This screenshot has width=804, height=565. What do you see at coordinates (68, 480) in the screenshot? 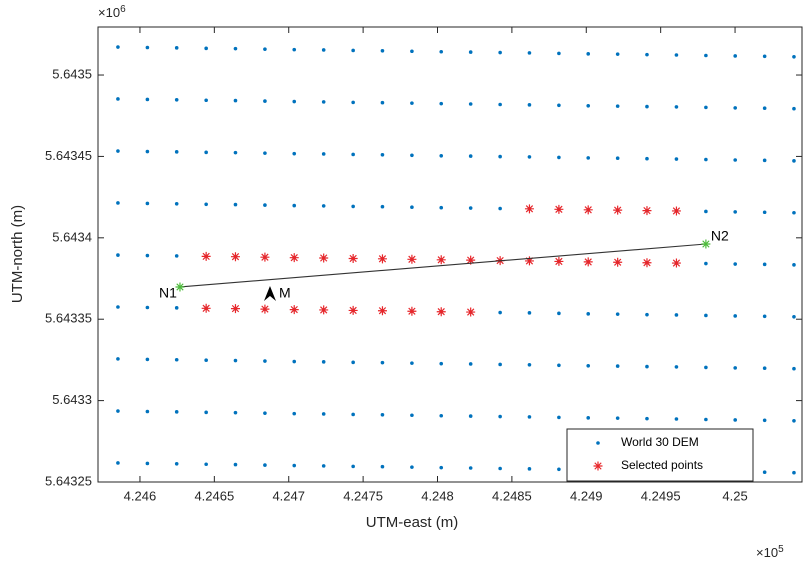
I see `y-tick-label: 5.64325` at bounding box center [68, 480].